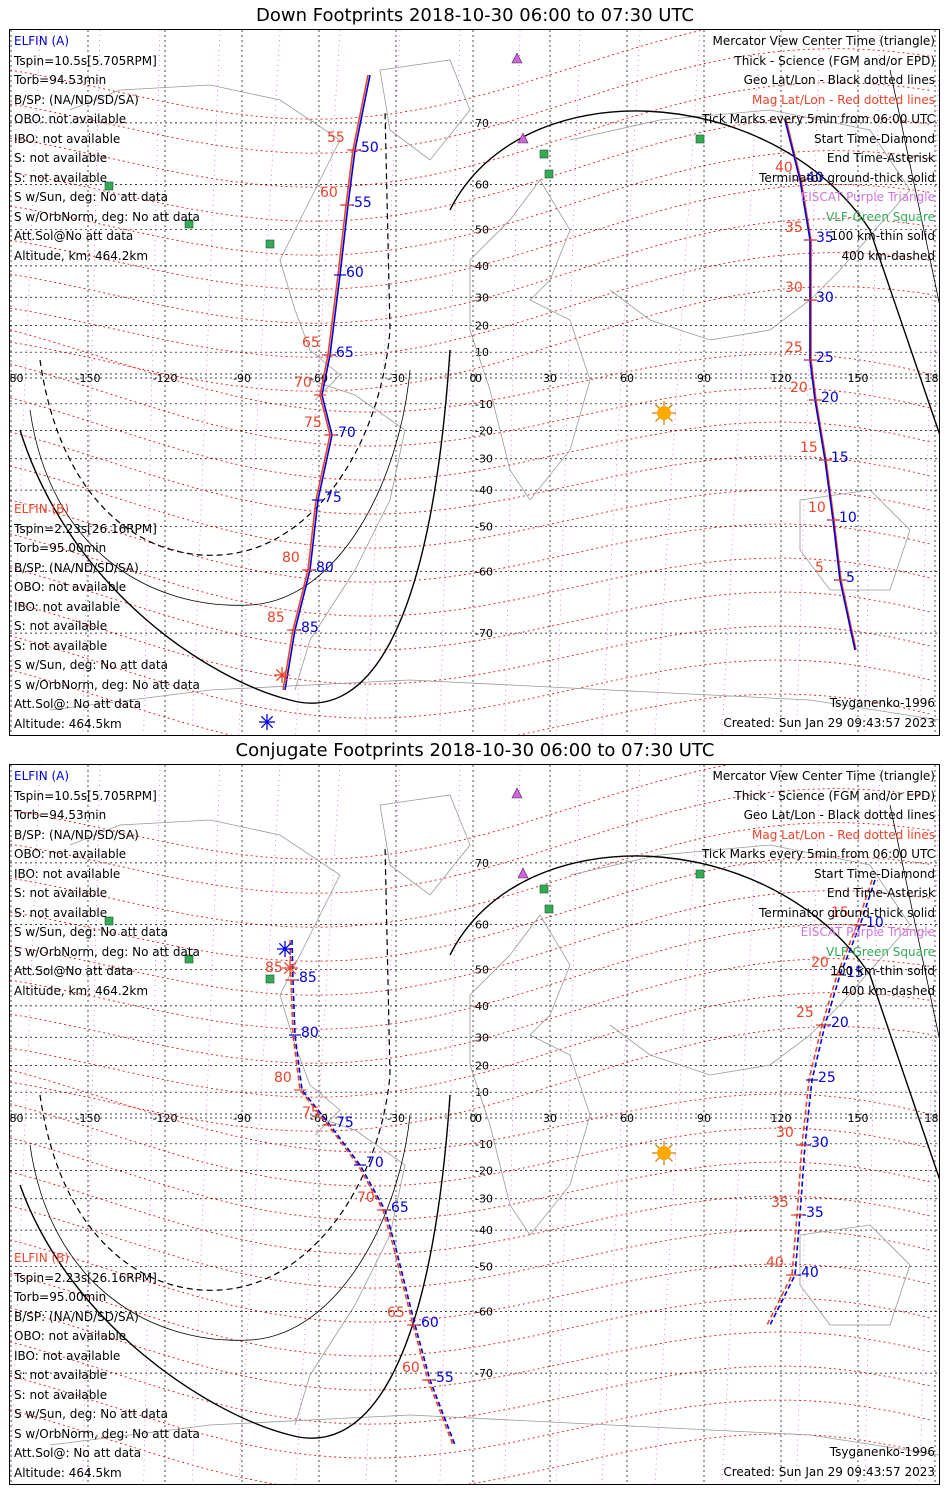 The width and height of the screenshot is (950, 1500). What do you see at coordinates (42, 509) in the screenshot?
I see `info-line: ELFIN (B)` at bounding box center [42, 509].